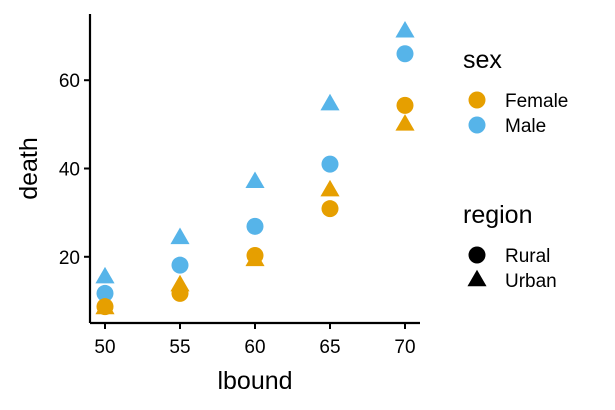  Describe the element at coordinates (527, 256) in the screenshot. I see `legend-label: Rural` at that location.